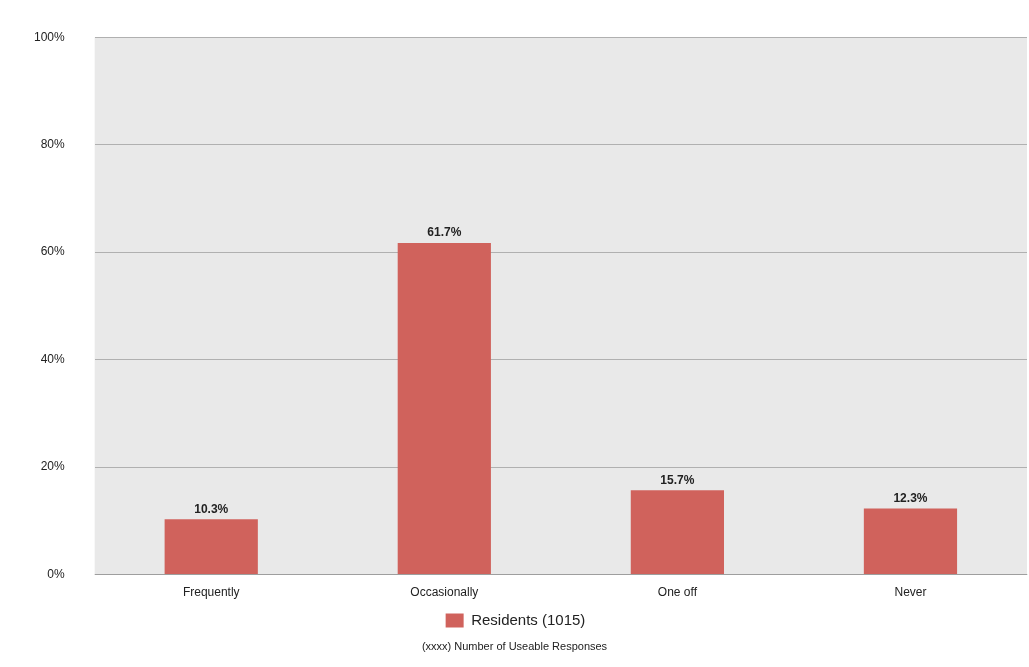  I want to click on y-tick-label: 20%, so click(53, 466).